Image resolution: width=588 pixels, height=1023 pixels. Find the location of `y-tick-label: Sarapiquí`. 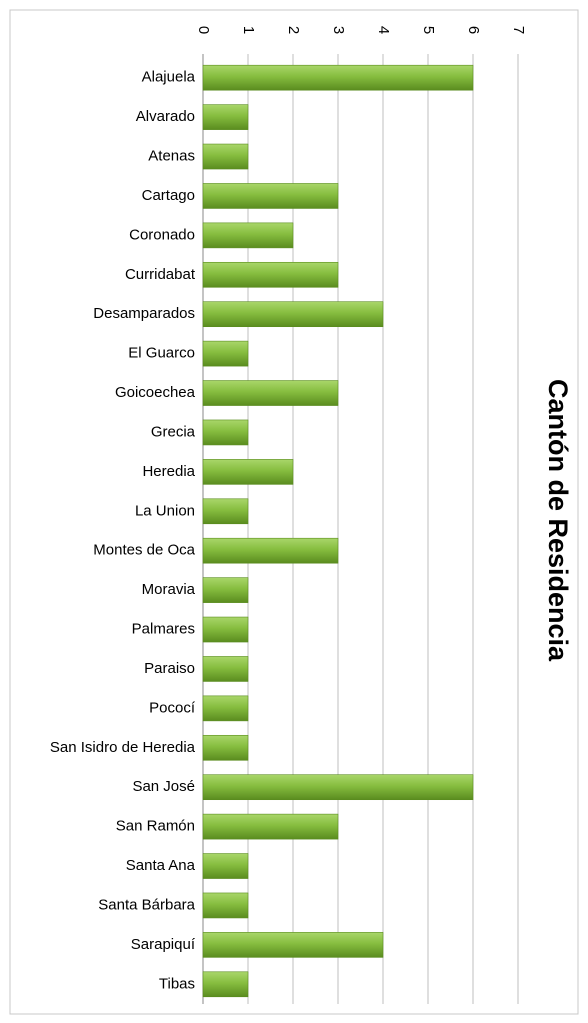

y-tick-label: Sarapiquí is located at coordinates (163, 944).